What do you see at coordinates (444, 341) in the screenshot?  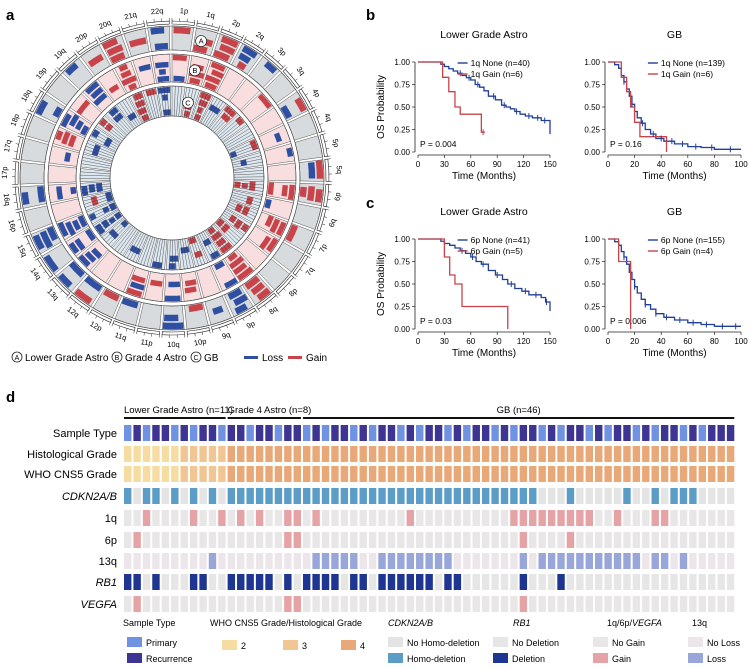 I see `x-tick-label: 30` at bounding box center [444, 341].